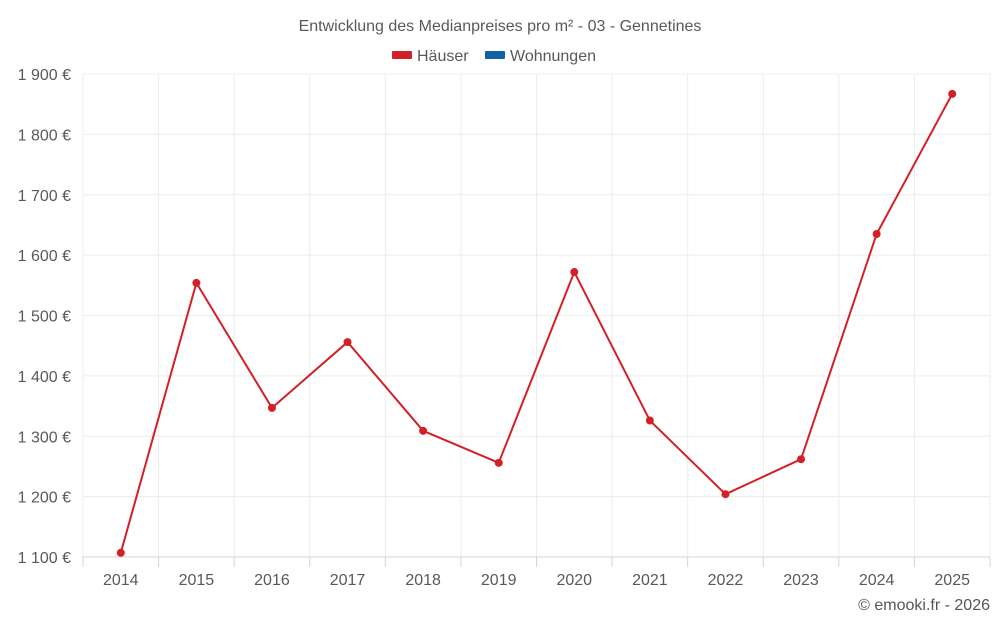 This screenshot has height=625, width=1000. Describe the element at coordinates (499, 580) in the screenshot. I see `x-tick-label: 2019` at that location.